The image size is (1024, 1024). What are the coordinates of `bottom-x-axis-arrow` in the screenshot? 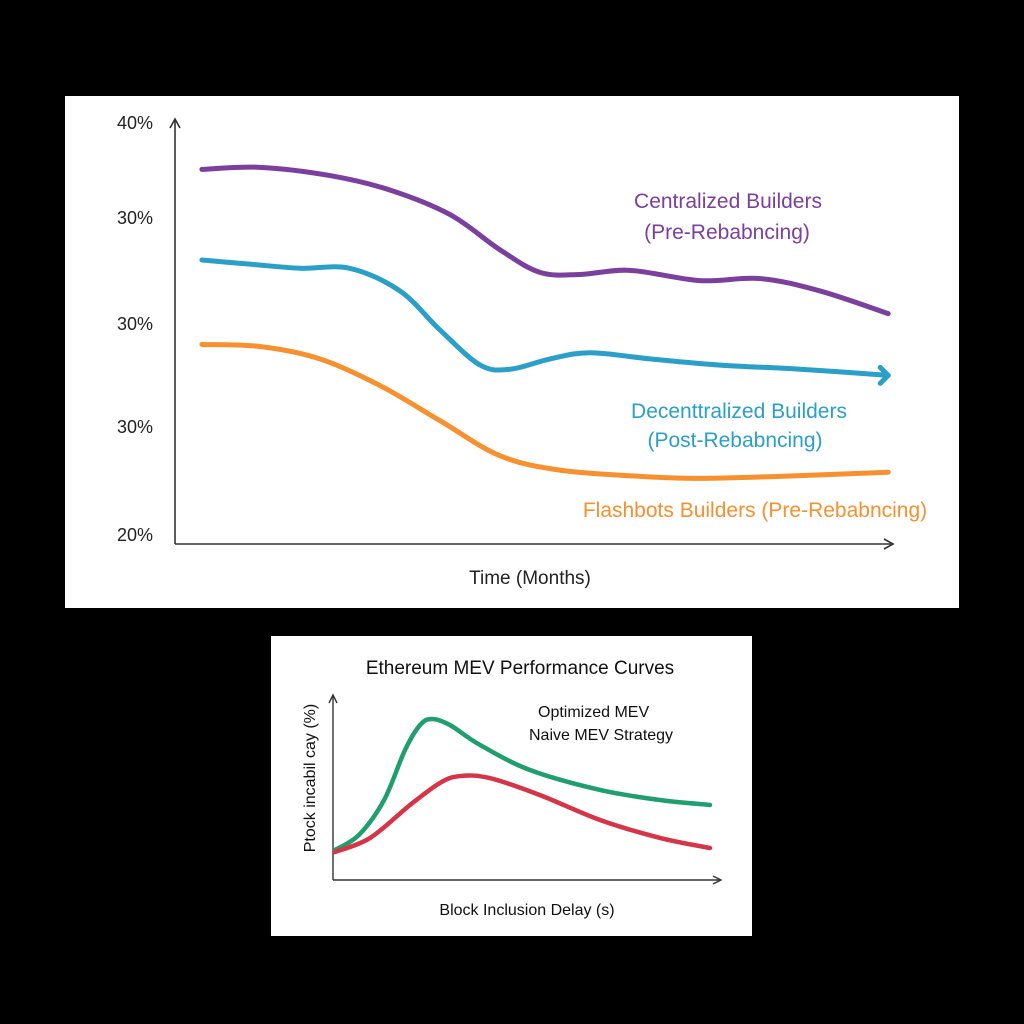 It's located at (717, 880).